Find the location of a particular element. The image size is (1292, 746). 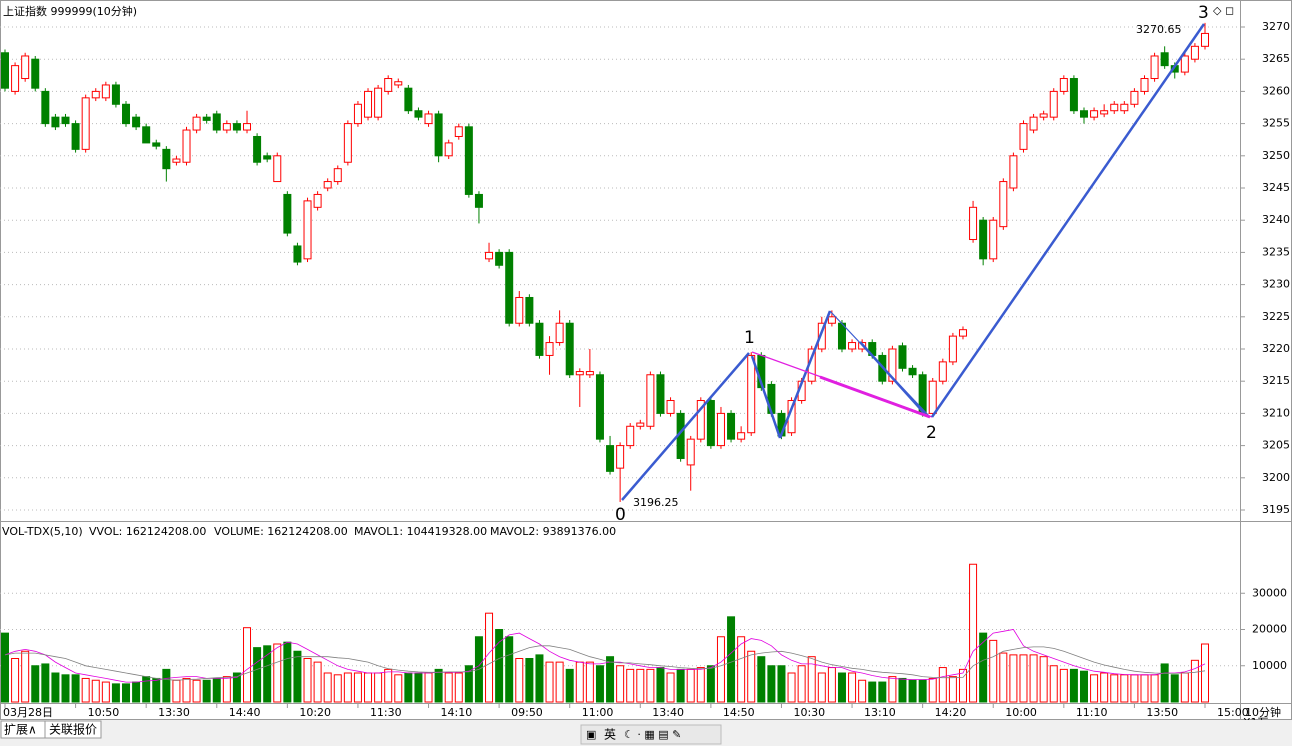

tab is located at coordinates (73, 729).